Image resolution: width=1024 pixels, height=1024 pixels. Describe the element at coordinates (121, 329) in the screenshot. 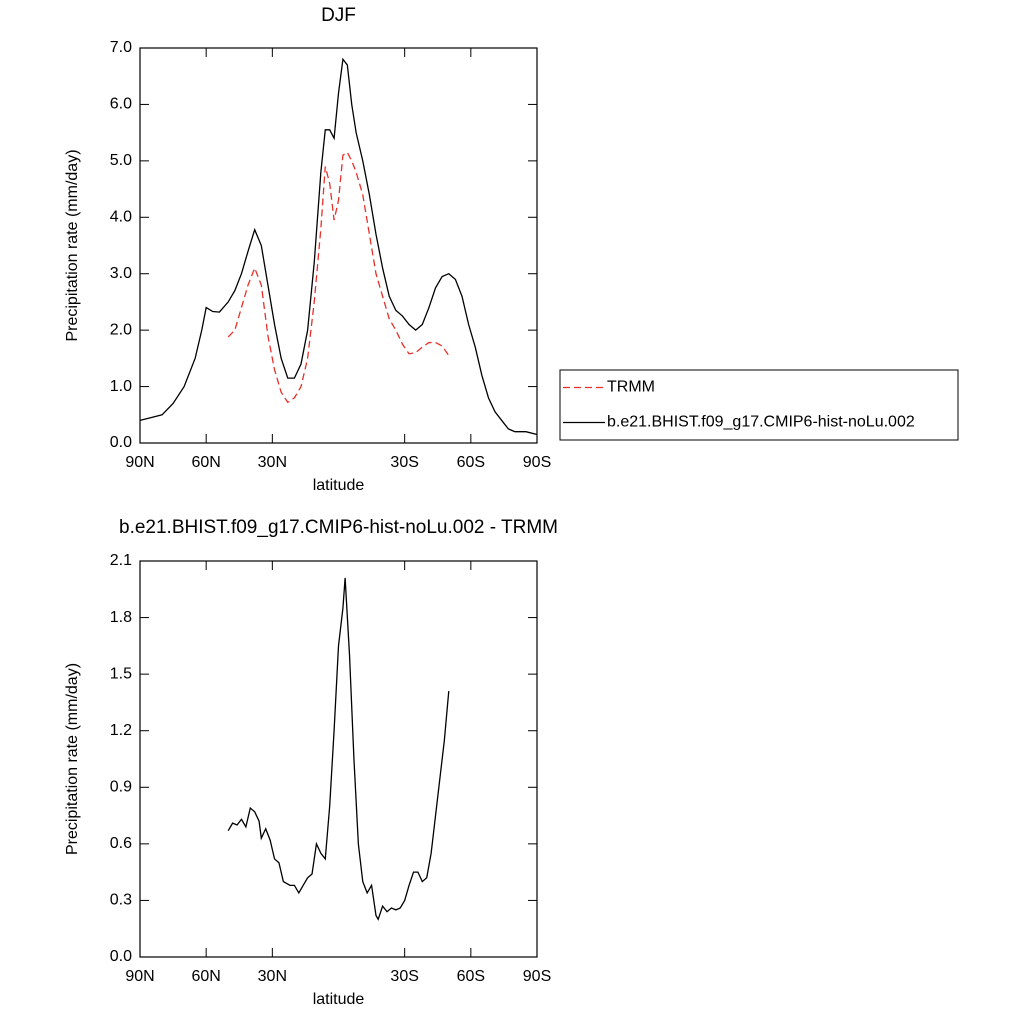

I see `y-tick-label: 2.0` at that location.